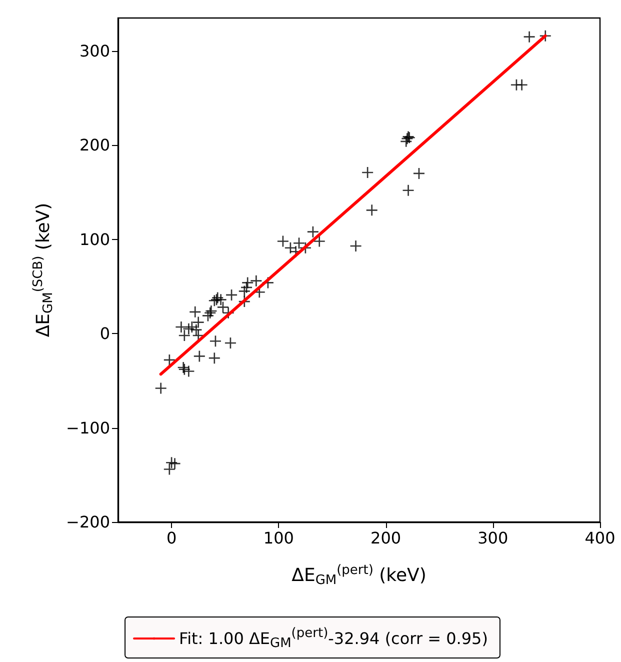  Describe the element at coordinates (600, 538) in the screenshot. I see `x-tick-label: 400` at that location.